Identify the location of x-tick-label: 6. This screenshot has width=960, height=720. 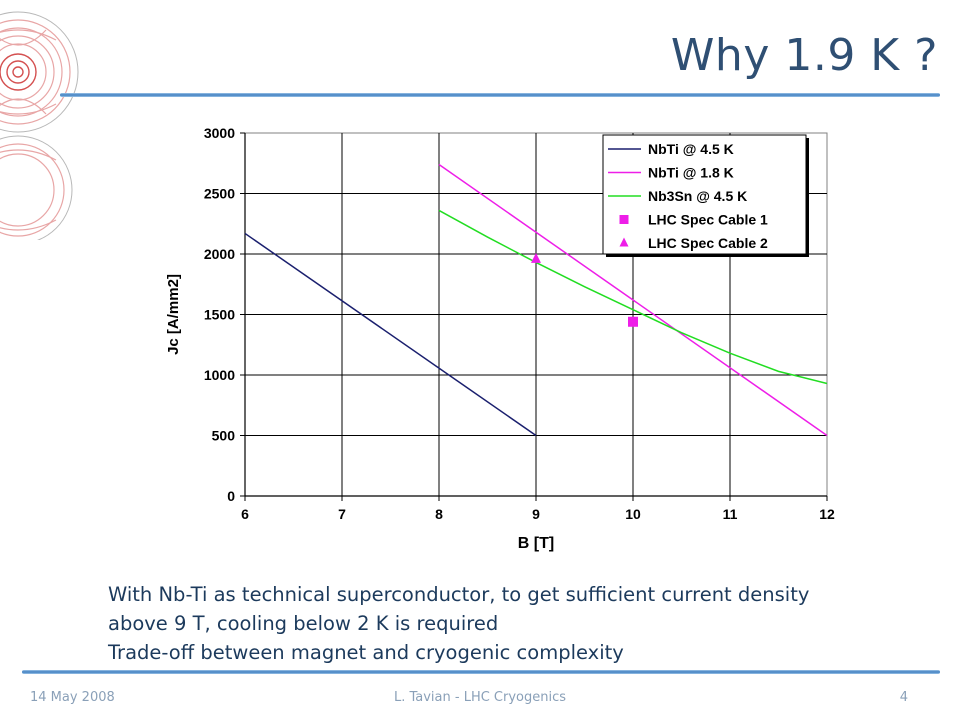
(245, 514).